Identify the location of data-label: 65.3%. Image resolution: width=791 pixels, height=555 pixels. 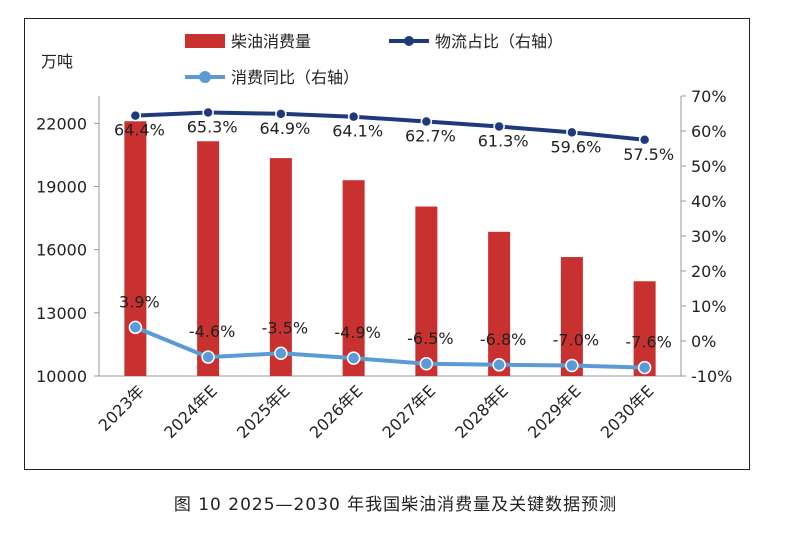
(212, 126).